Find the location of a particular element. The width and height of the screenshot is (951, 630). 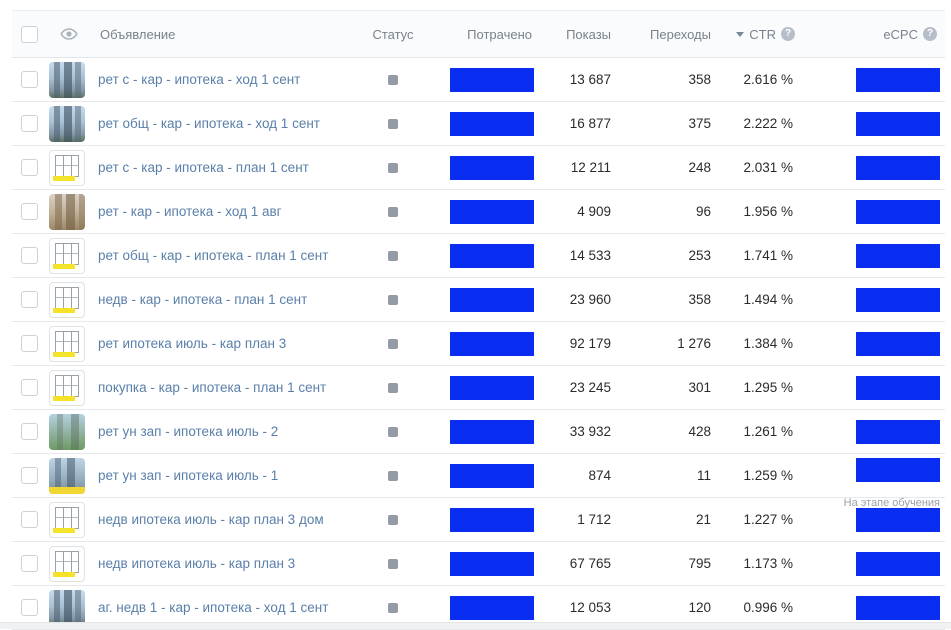

ad-name-link: аг. недв 1 - кар - ипотека - ход 1 сент is located at coordinates (213, 607).